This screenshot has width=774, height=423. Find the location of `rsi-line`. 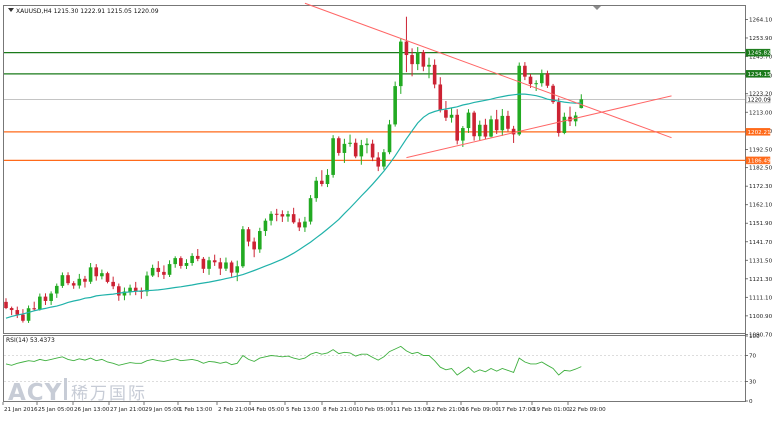

rsi-line is located at coordinates (293, 360).